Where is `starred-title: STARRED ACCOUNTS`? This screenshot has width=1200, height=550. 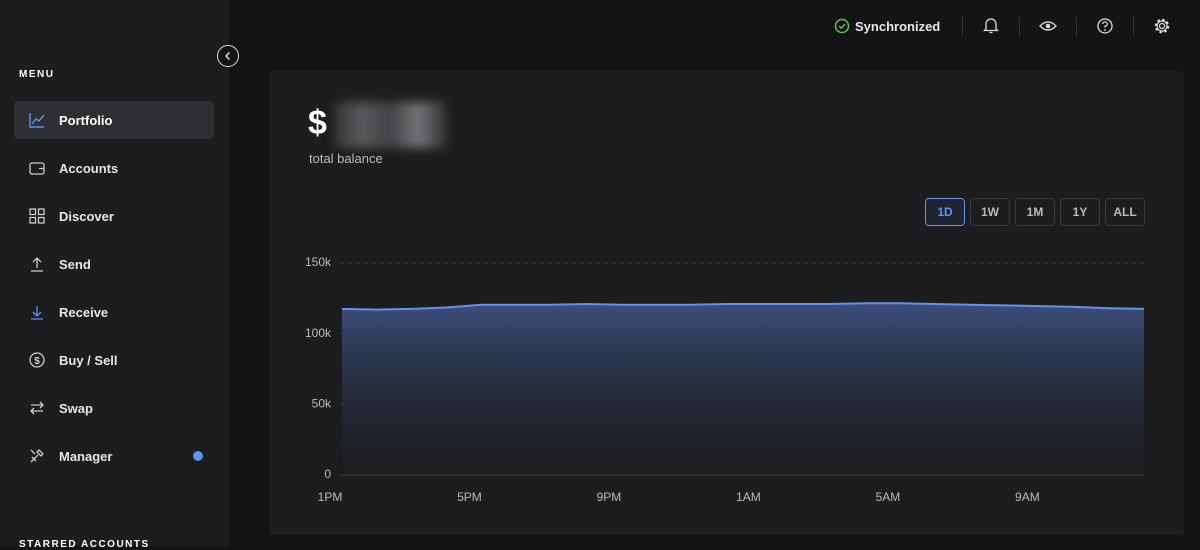
starred-title: STARRED ACCOUNTS is located at coordinates (84, 544).